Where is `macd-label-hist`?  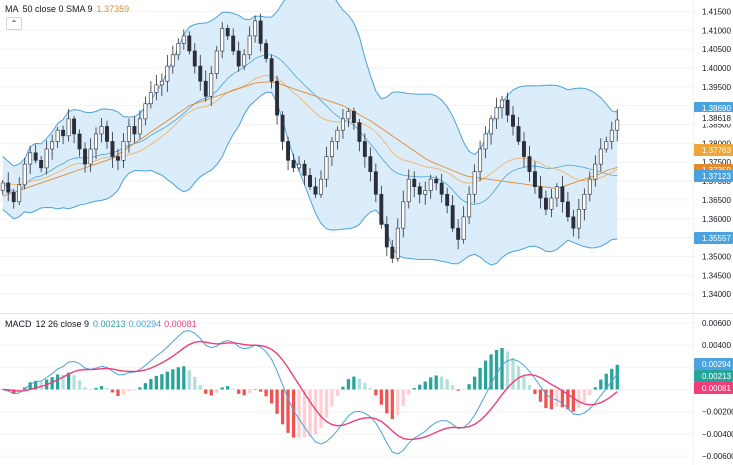
macd-label-hist is located at coordinates (713, 376).